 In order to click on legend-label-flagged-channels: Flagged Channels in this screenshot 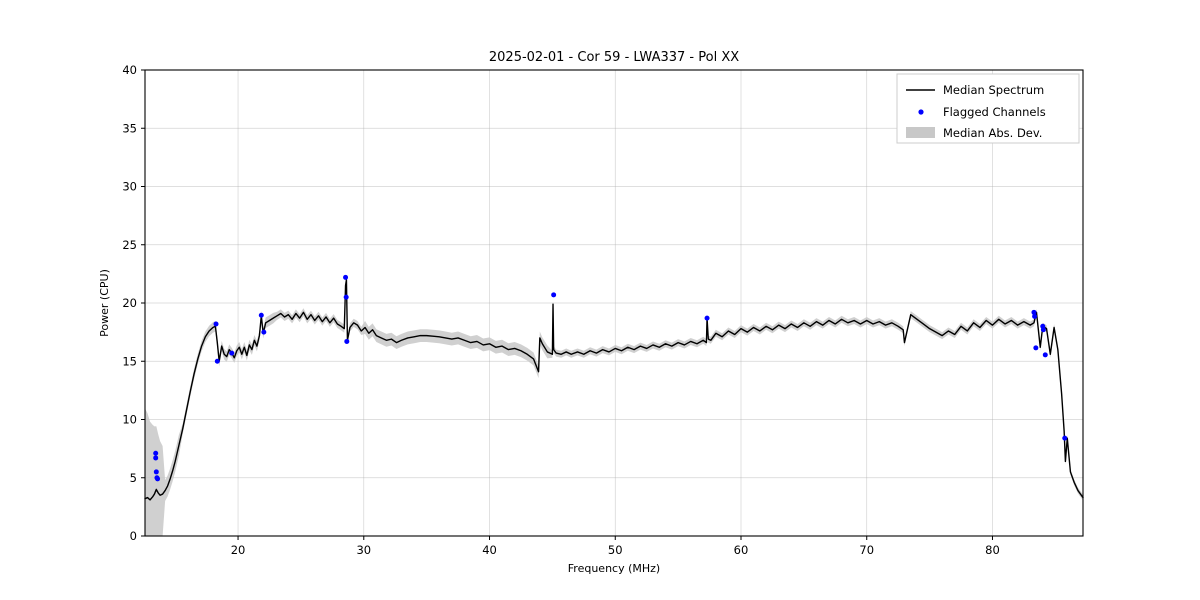, I will do `click(994, 112)`.